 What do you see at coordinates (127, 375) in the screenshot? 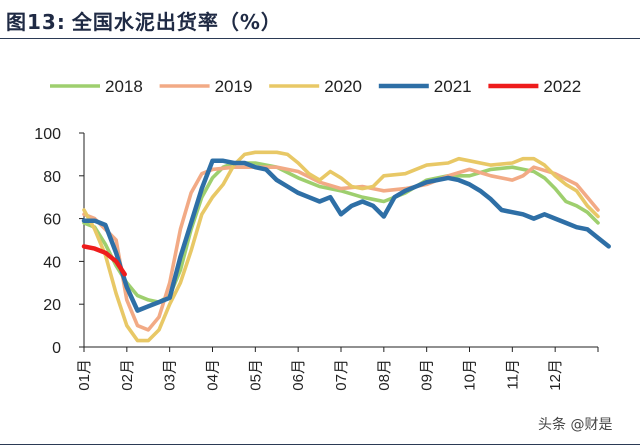
I see `x-tick-label: 02月` at bounding box center [127, 375].